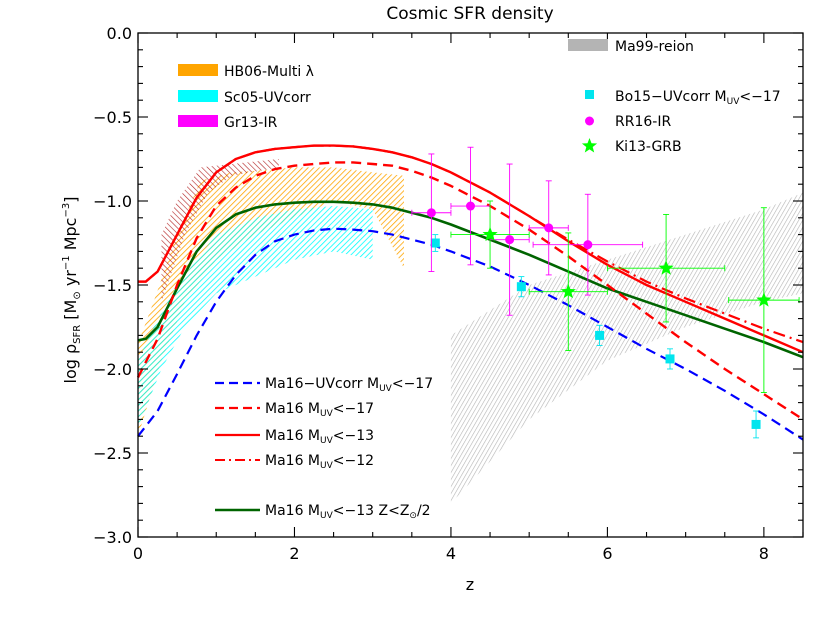 This screenshot has height=624, width=830. I want to click on y-tick-label: −2.0, so click(112, 369).